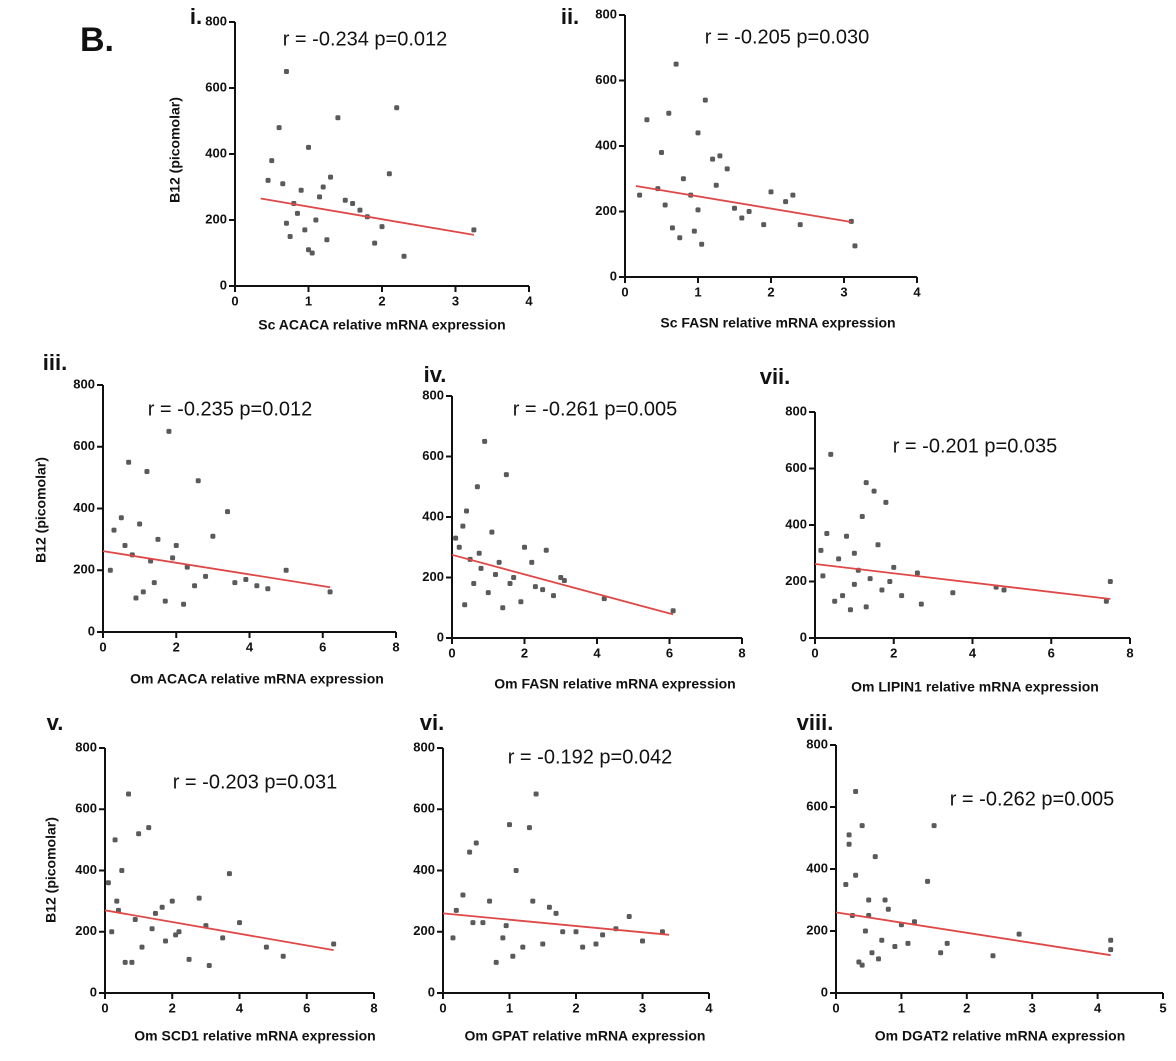 Image resolution: width=1176 pixels, height=1061 pixels. I want to click on x-tick-label: 2, so click(575, 1007).